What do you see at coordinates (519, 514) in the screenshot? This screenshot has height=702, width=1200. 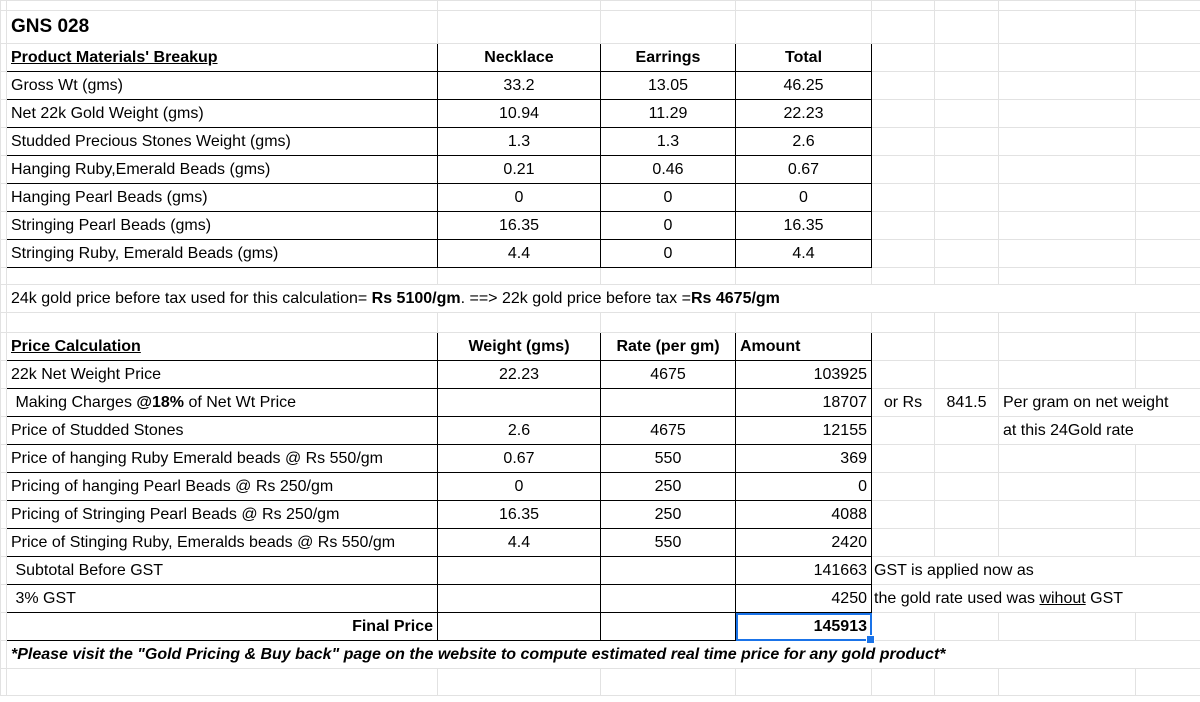 I see `weight-cell: 16.35` at bounding box center [519, 514].